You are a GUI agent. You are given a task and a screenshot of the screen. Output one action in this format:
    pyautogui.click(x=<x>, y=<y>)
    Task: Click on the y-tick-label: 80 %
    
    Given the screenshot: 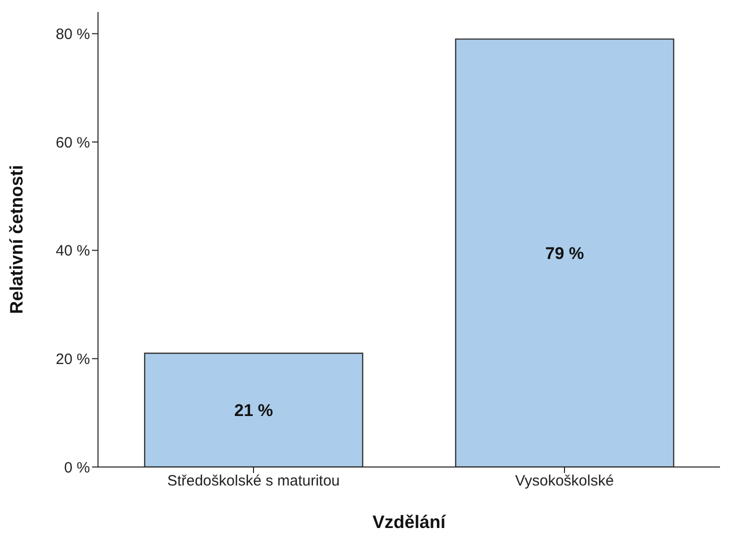 What is the action you would take?
    pyautogui.click(x=73, y=34)
    